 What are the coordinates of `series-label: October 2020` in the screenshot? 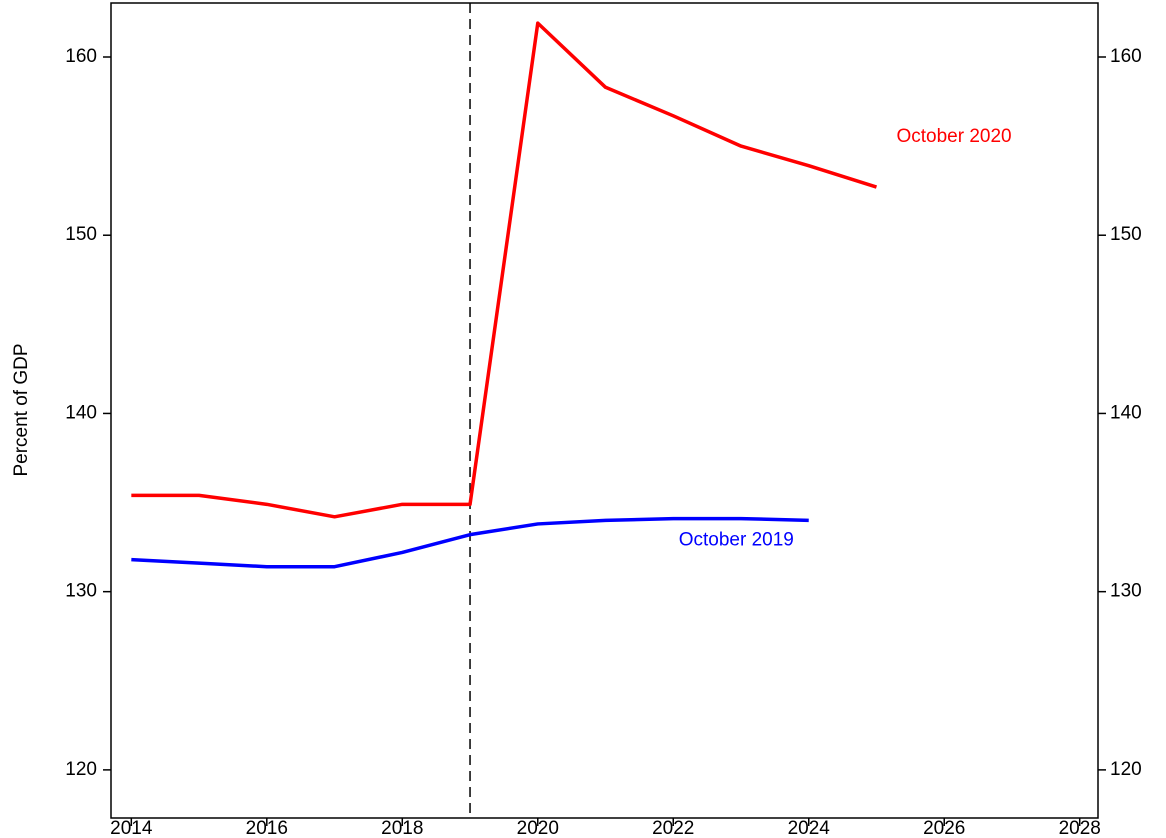 It's located at (953, 136).